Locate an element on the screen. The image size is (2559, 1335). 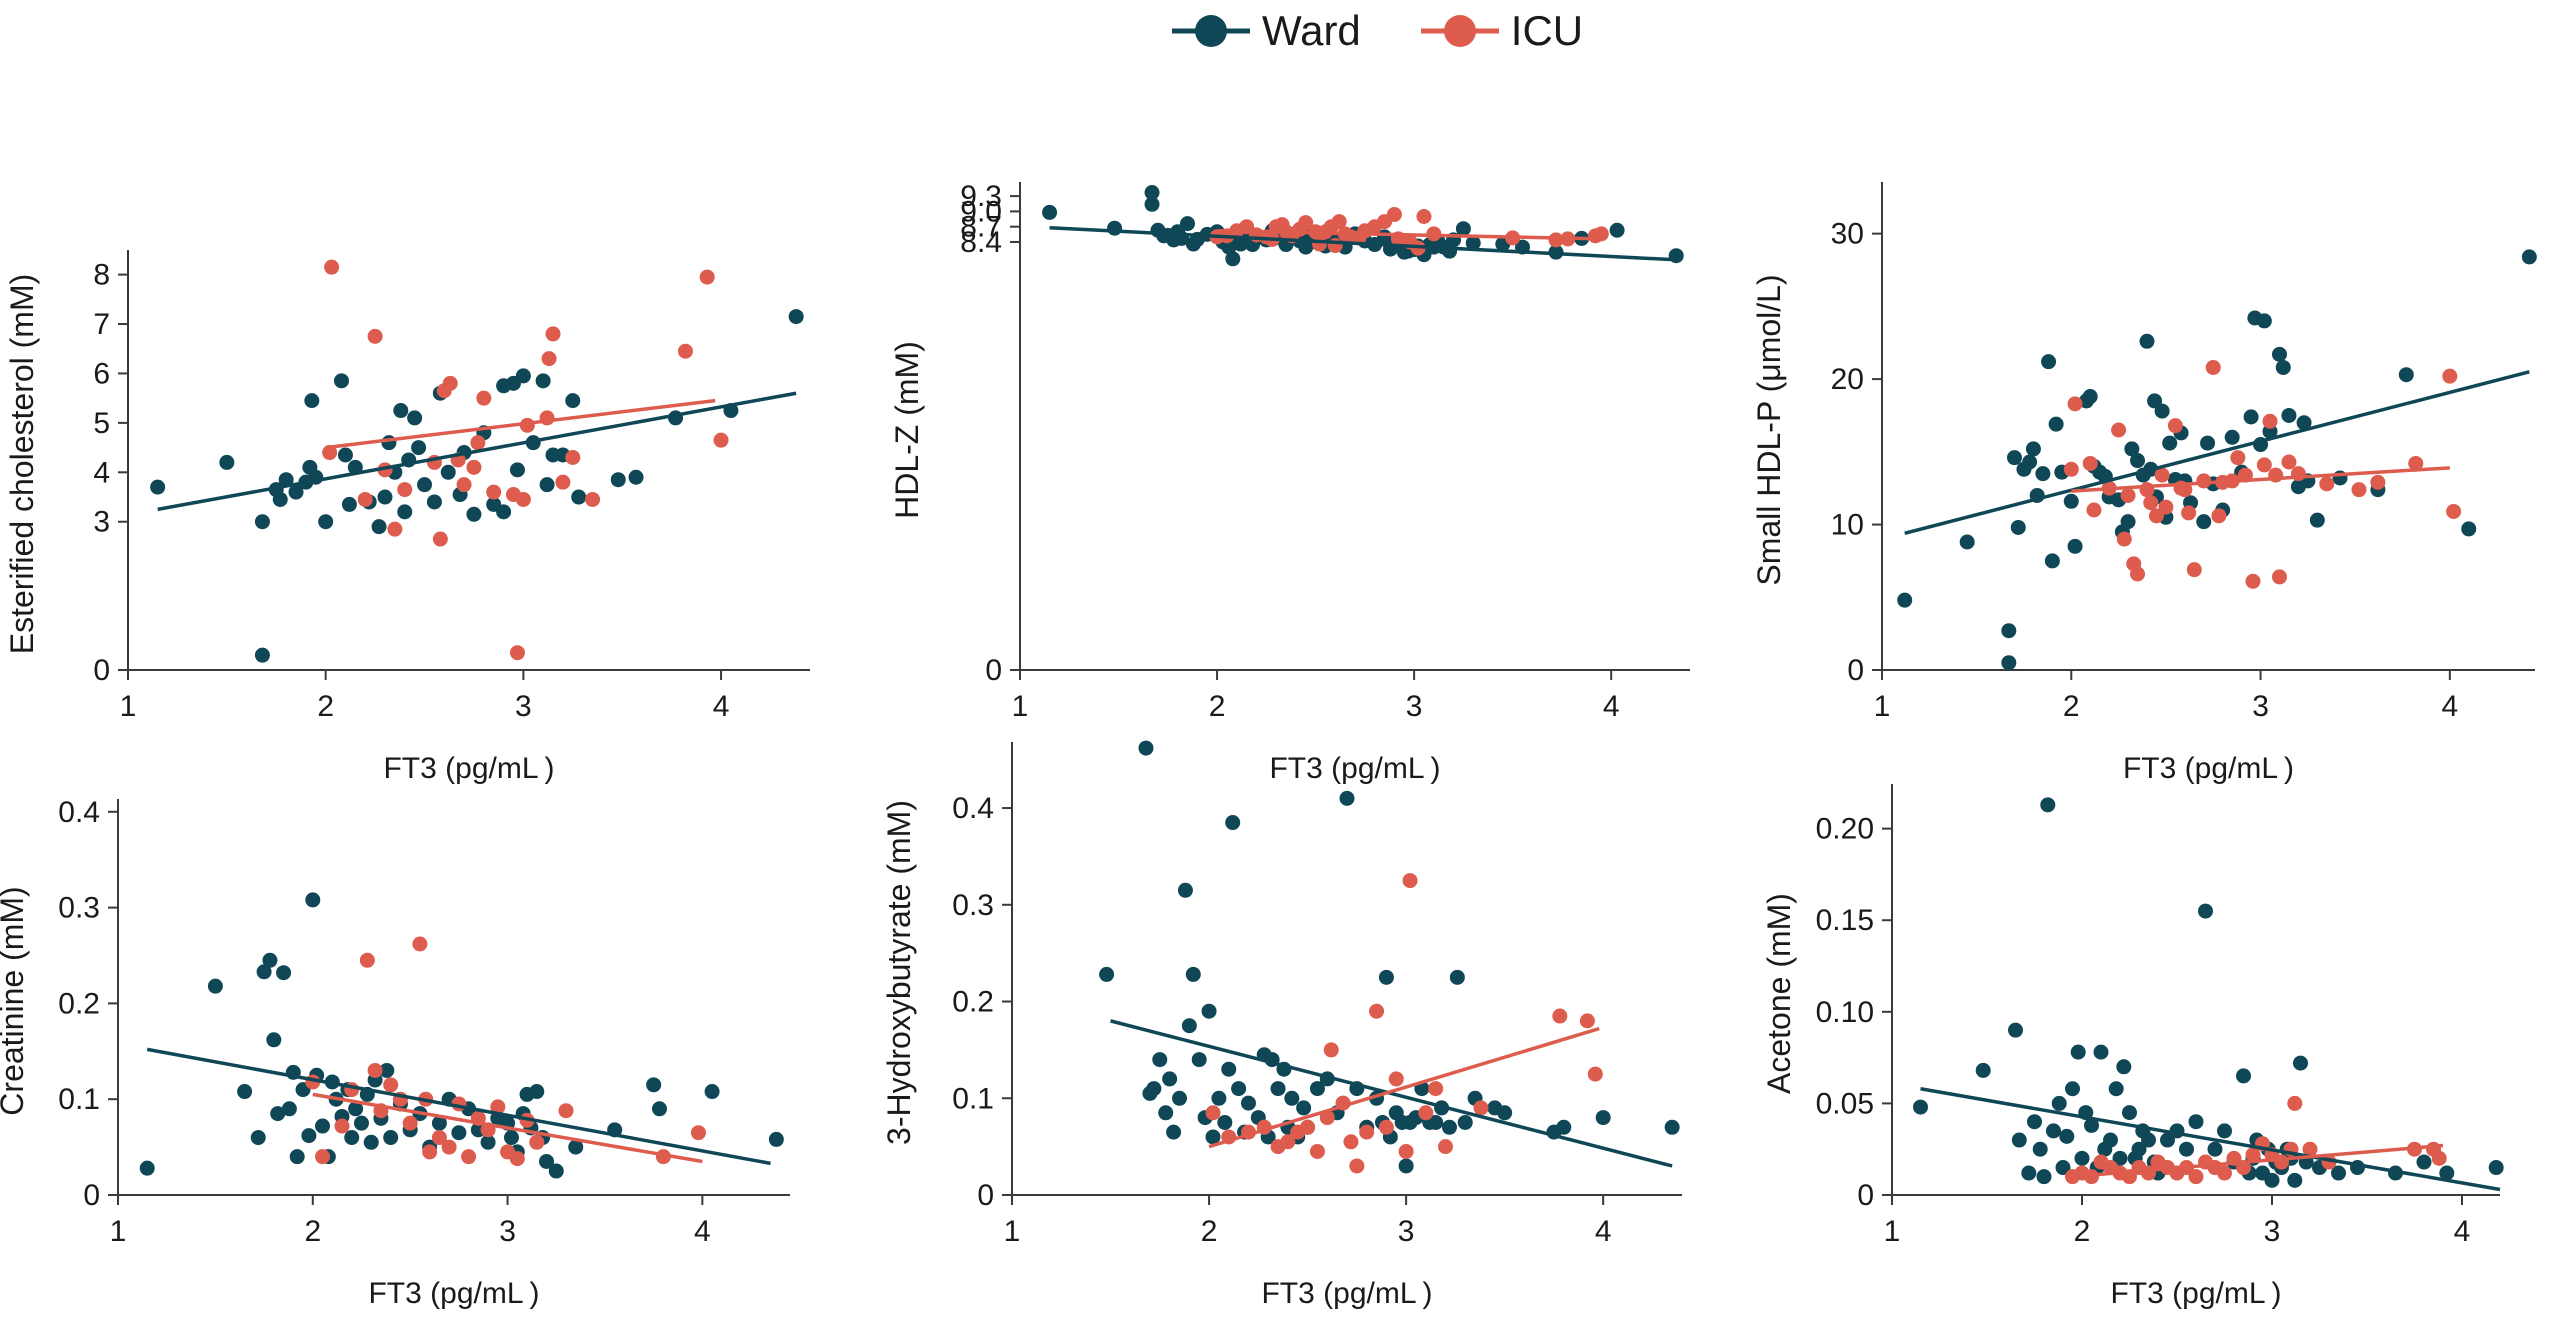
legend-dot-ward is located at coordinates (1211, 31).